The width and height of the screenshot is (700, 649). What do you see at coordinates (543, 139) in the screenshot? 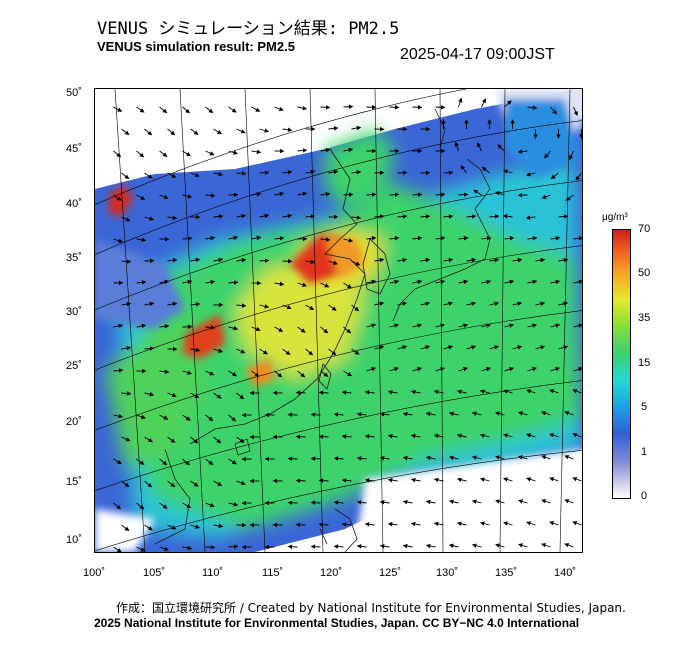
I see `field-blue-cyclone` at bounding box center [543, 139].